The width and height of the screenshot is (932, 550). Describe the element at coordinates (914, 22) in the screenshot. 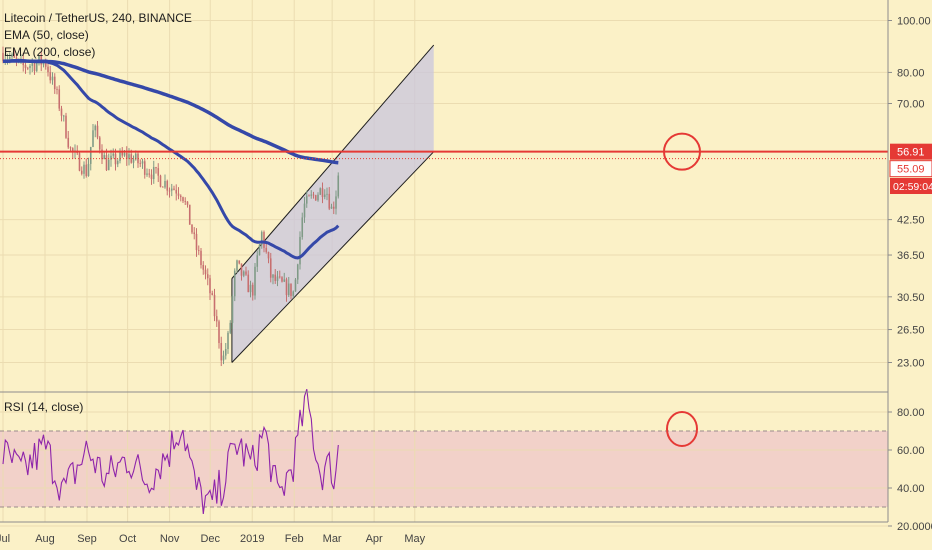

I see `price-tick-label: 100.00` at that location.